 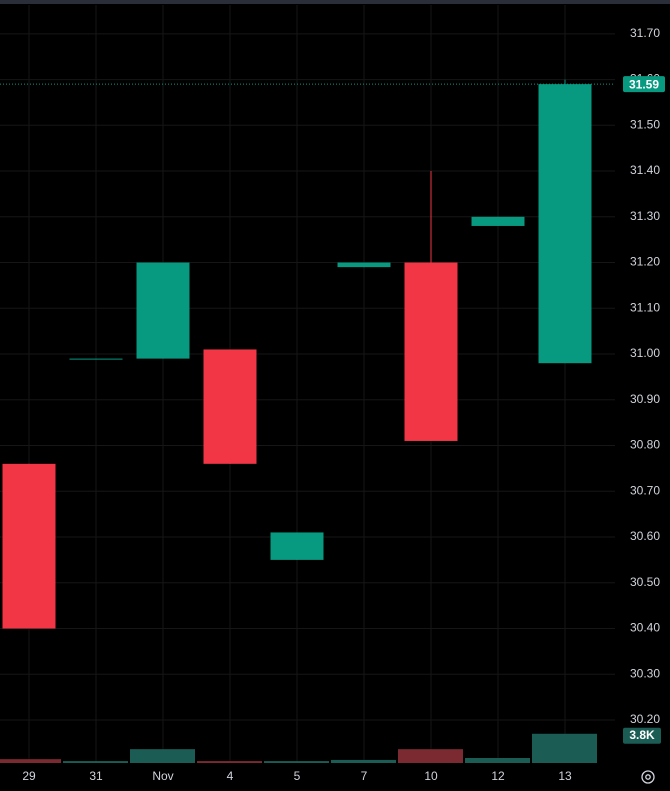 What do you see at coordinates (230, 776) in the screenshot?
I see `x-tick-label: 4` at bounding box center [230, 776].